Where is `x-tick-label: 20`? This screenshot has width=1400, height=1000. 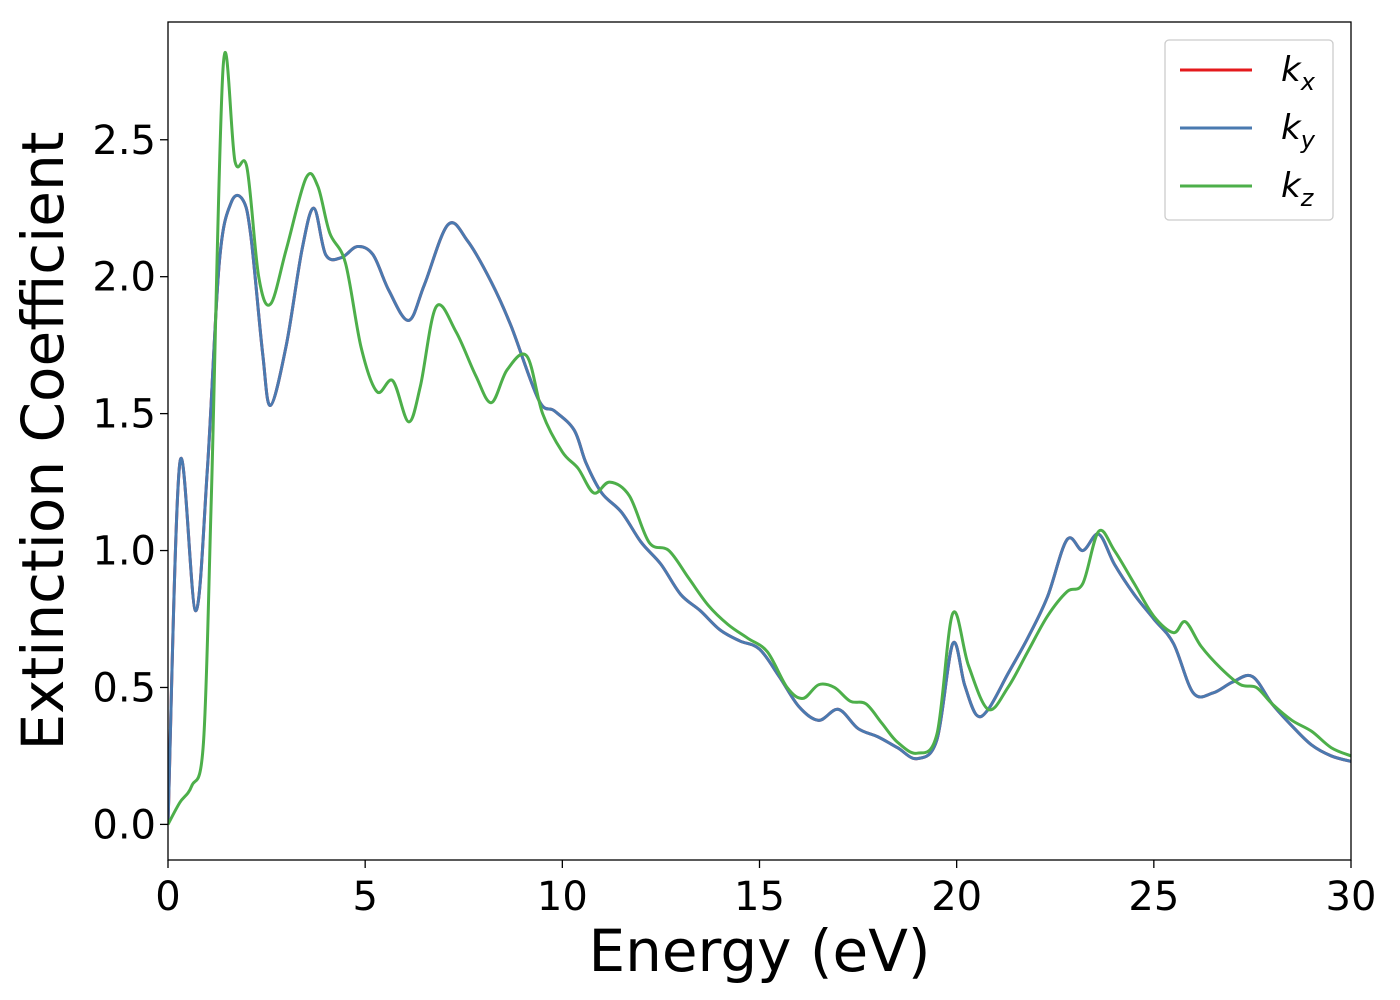
x-tick-label: 20 is located at coordinates (956, 897).